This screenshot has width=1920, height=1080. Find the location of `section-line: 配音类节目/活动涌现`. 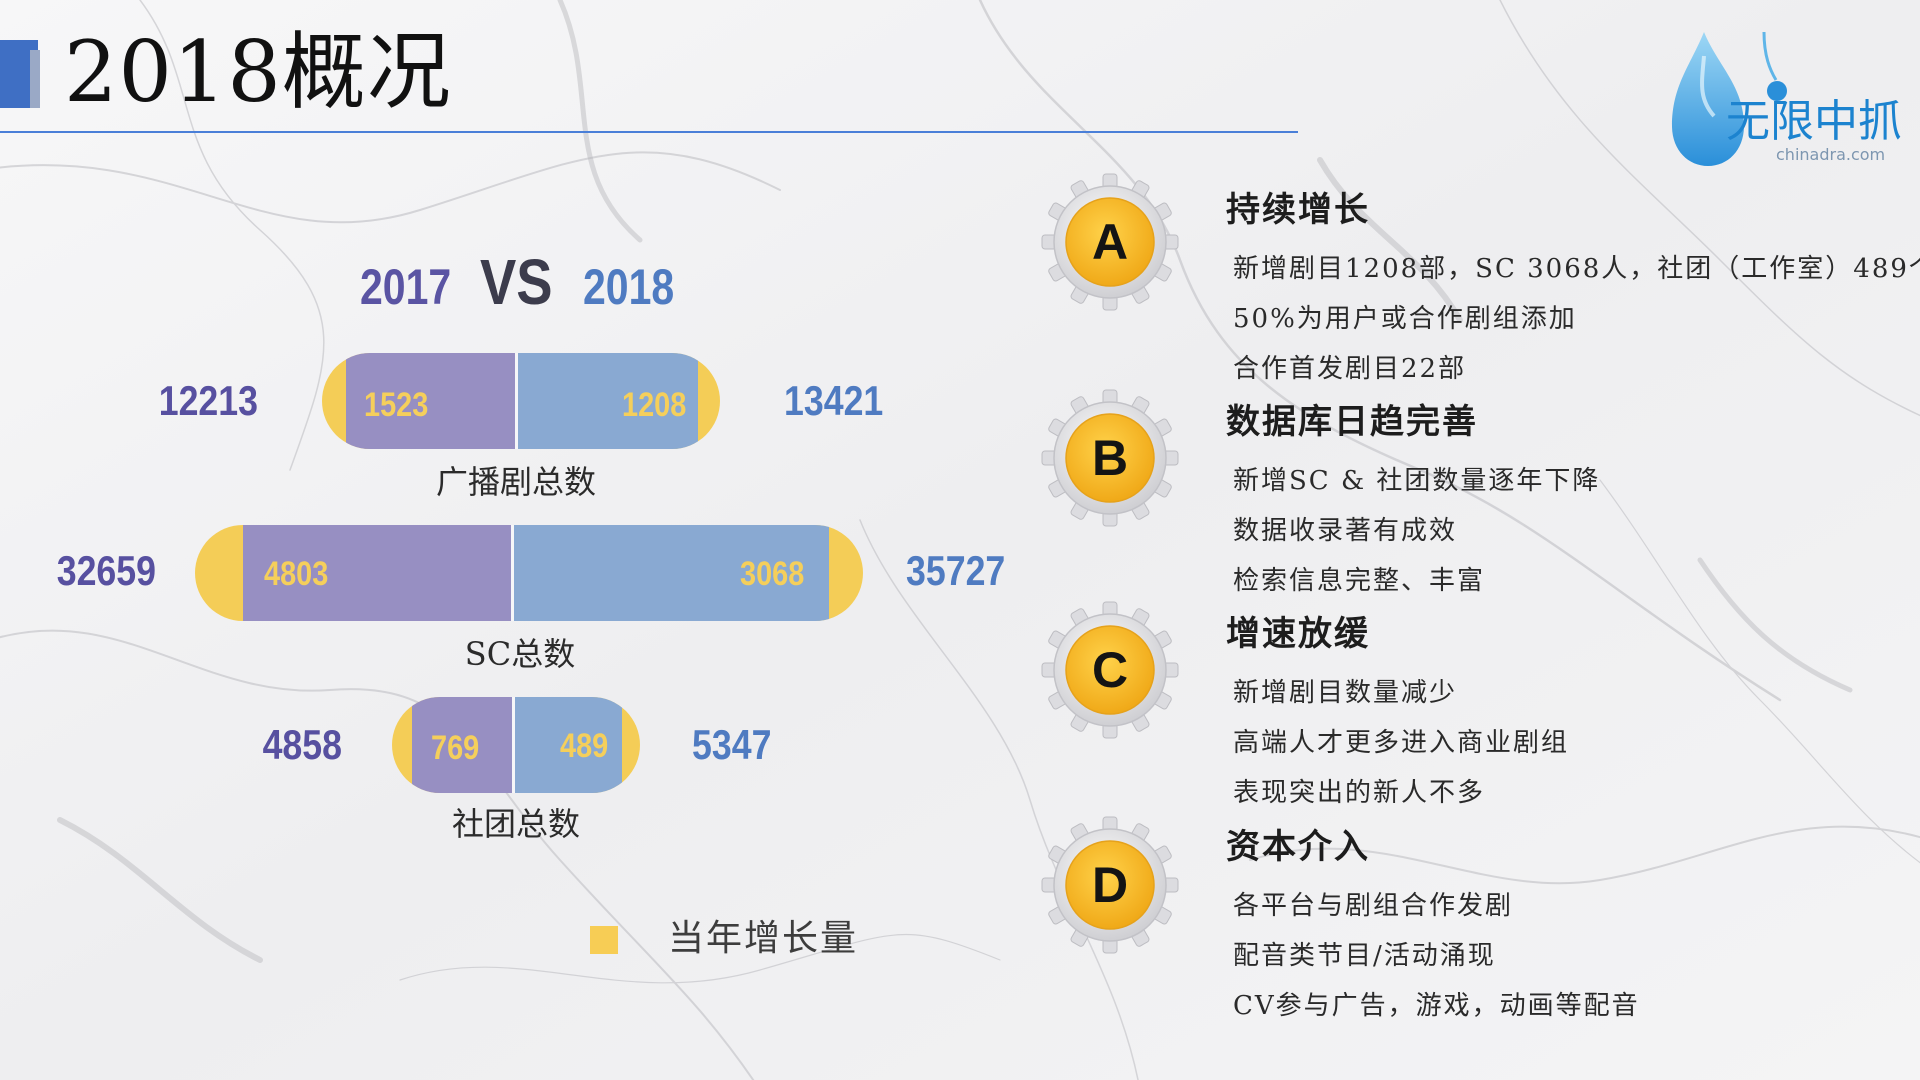

section-line: 配音类节目/活动涌现 is located at coordinates (1364, 956).